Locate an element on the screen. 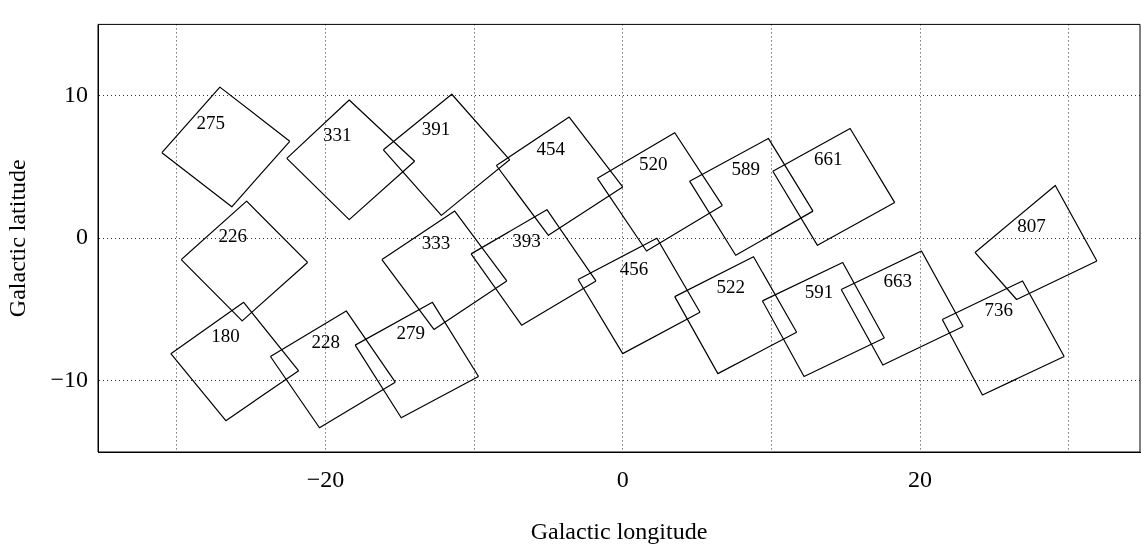  series-label: 279 is located at coordinates (410, 333).